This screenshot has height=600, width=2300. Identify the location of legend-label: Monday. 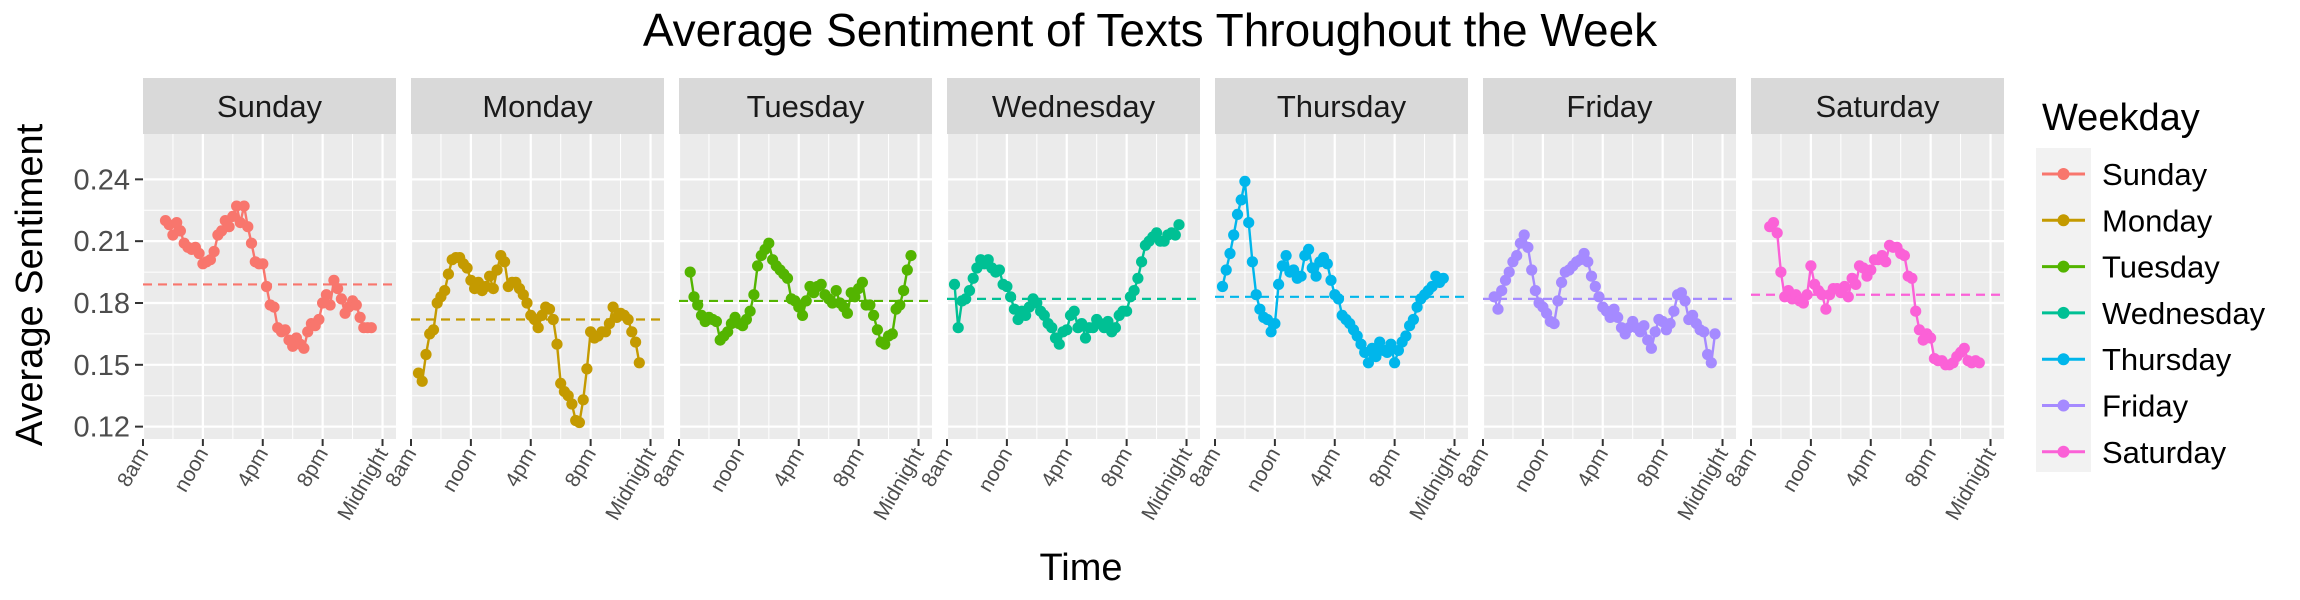
(2157, 220).